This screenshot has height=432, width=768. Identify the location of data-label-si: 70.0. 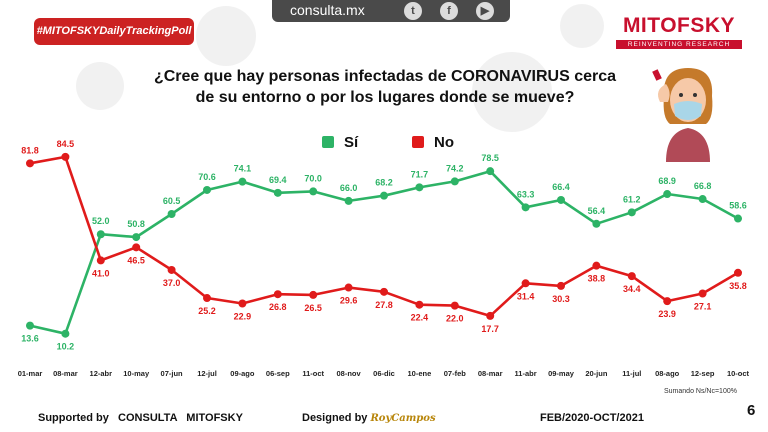
(313, 178).